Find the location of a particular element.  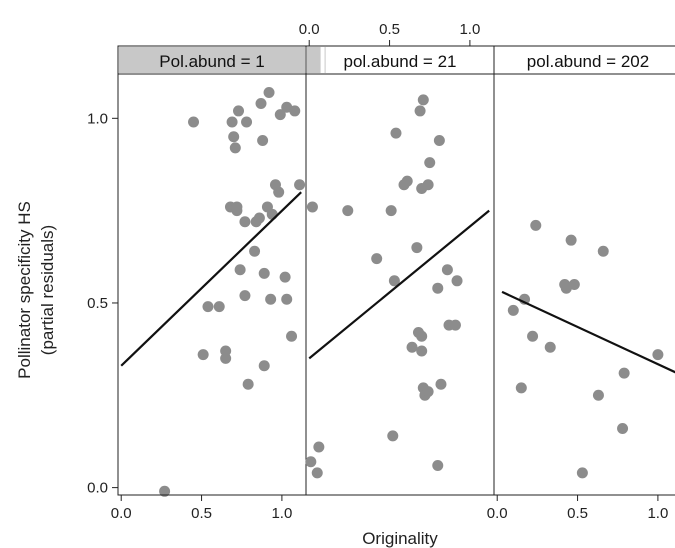

x-tick-label-p3-1: 0.0 is located at coordinates (497, 513).